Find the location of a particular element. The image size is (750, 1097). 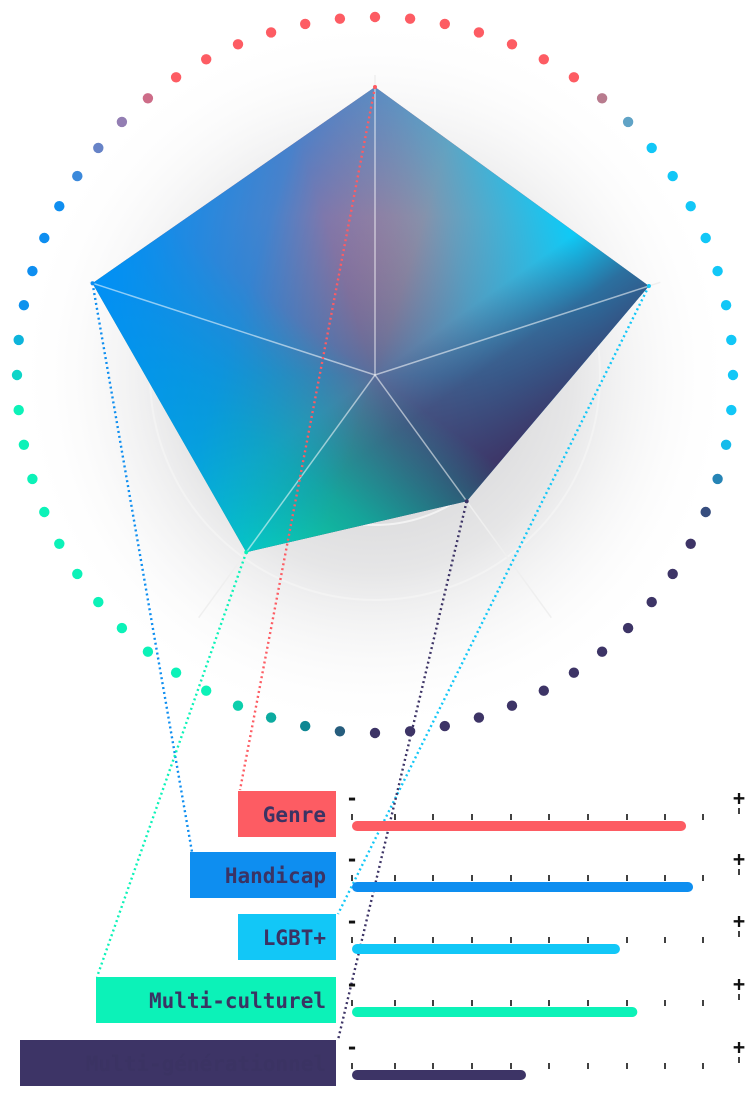

label-text-handicap: Handicap is located at coordinates (275, 876).